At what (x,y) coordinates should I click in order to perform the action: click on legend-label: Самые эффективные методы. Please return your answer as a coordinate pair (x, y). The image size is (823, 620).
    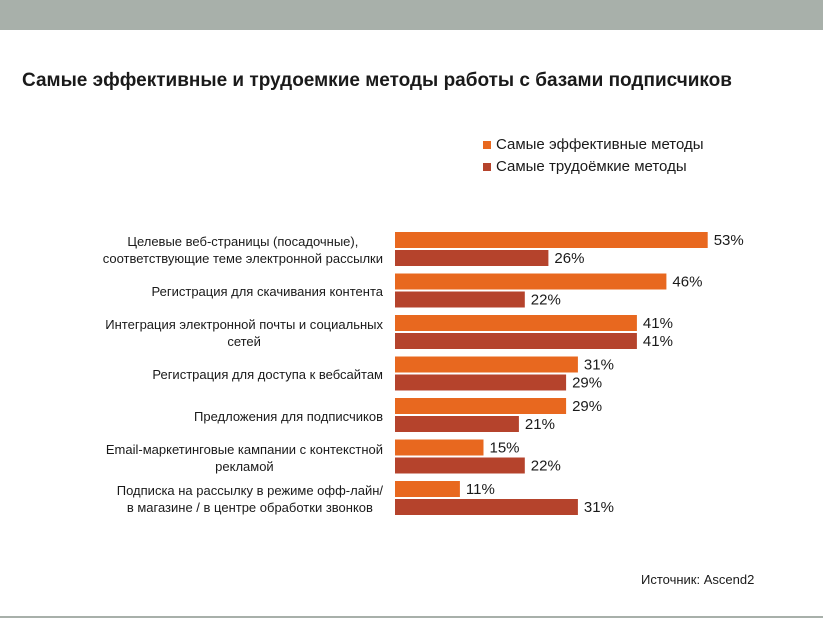
    Looking at the image, I should click on (600, 144).